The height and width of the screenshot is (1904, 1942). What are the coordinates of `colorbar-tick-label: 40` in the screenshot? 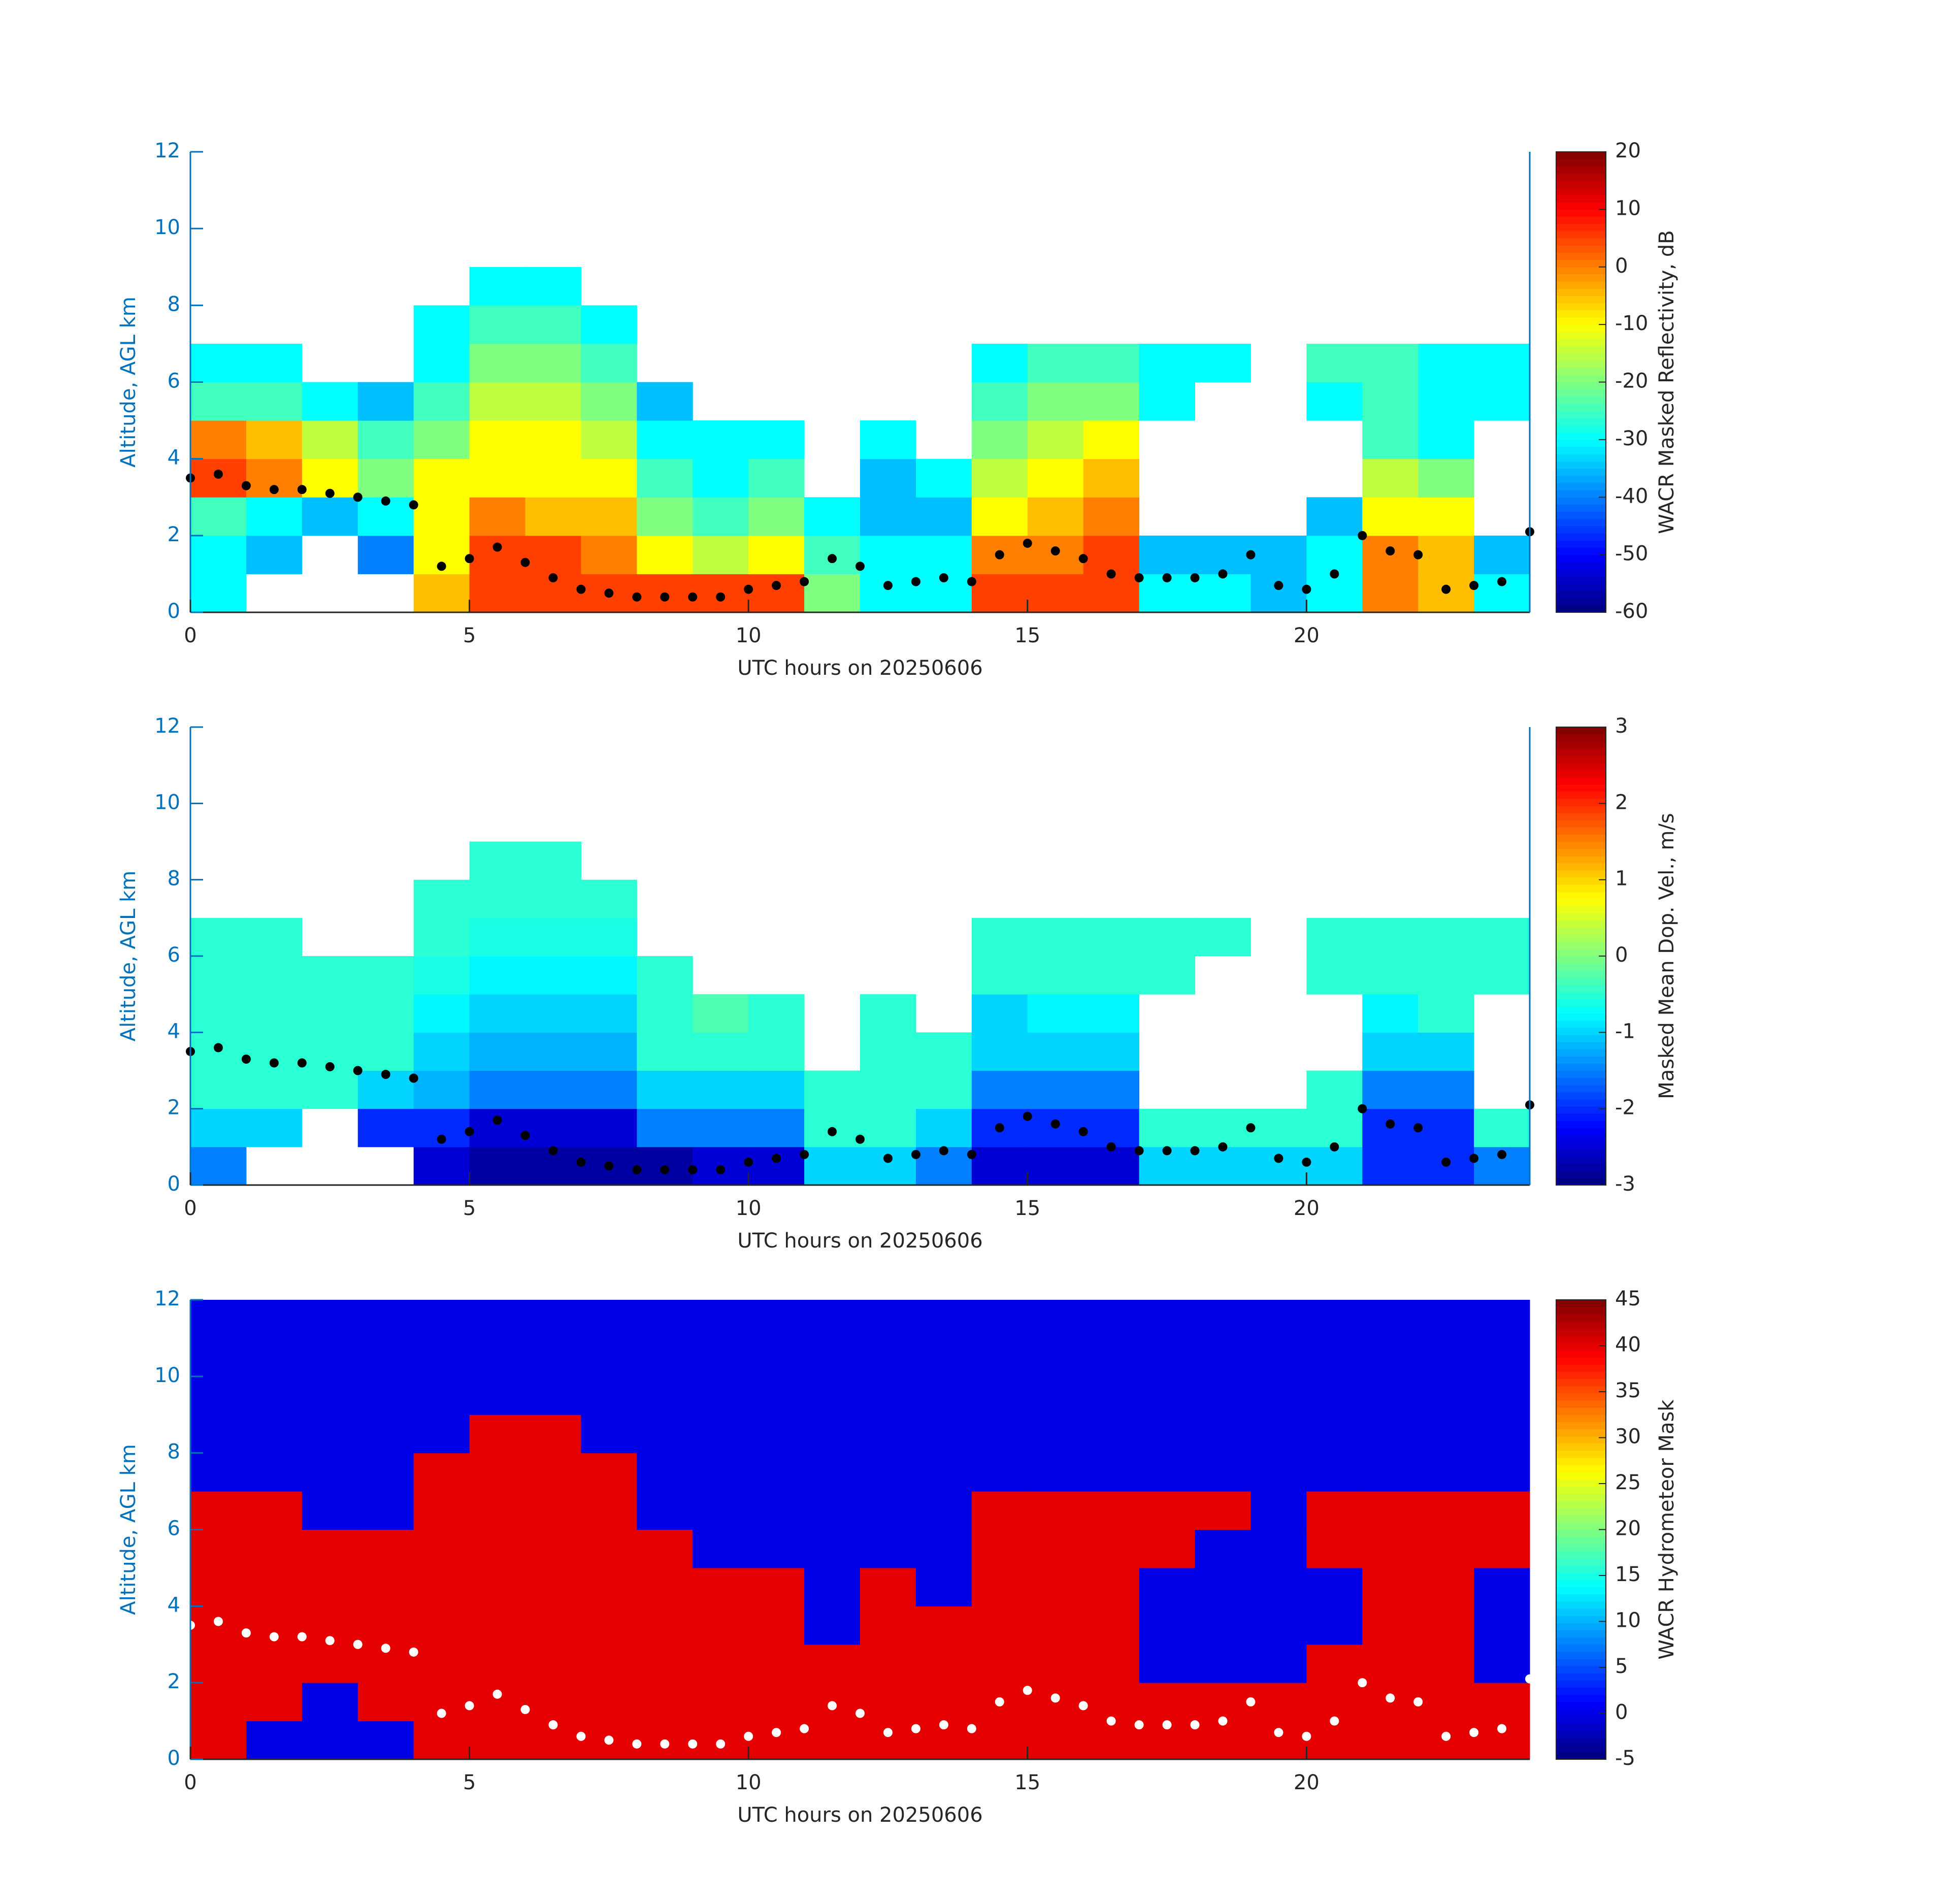 It's located at (1628, 1345).